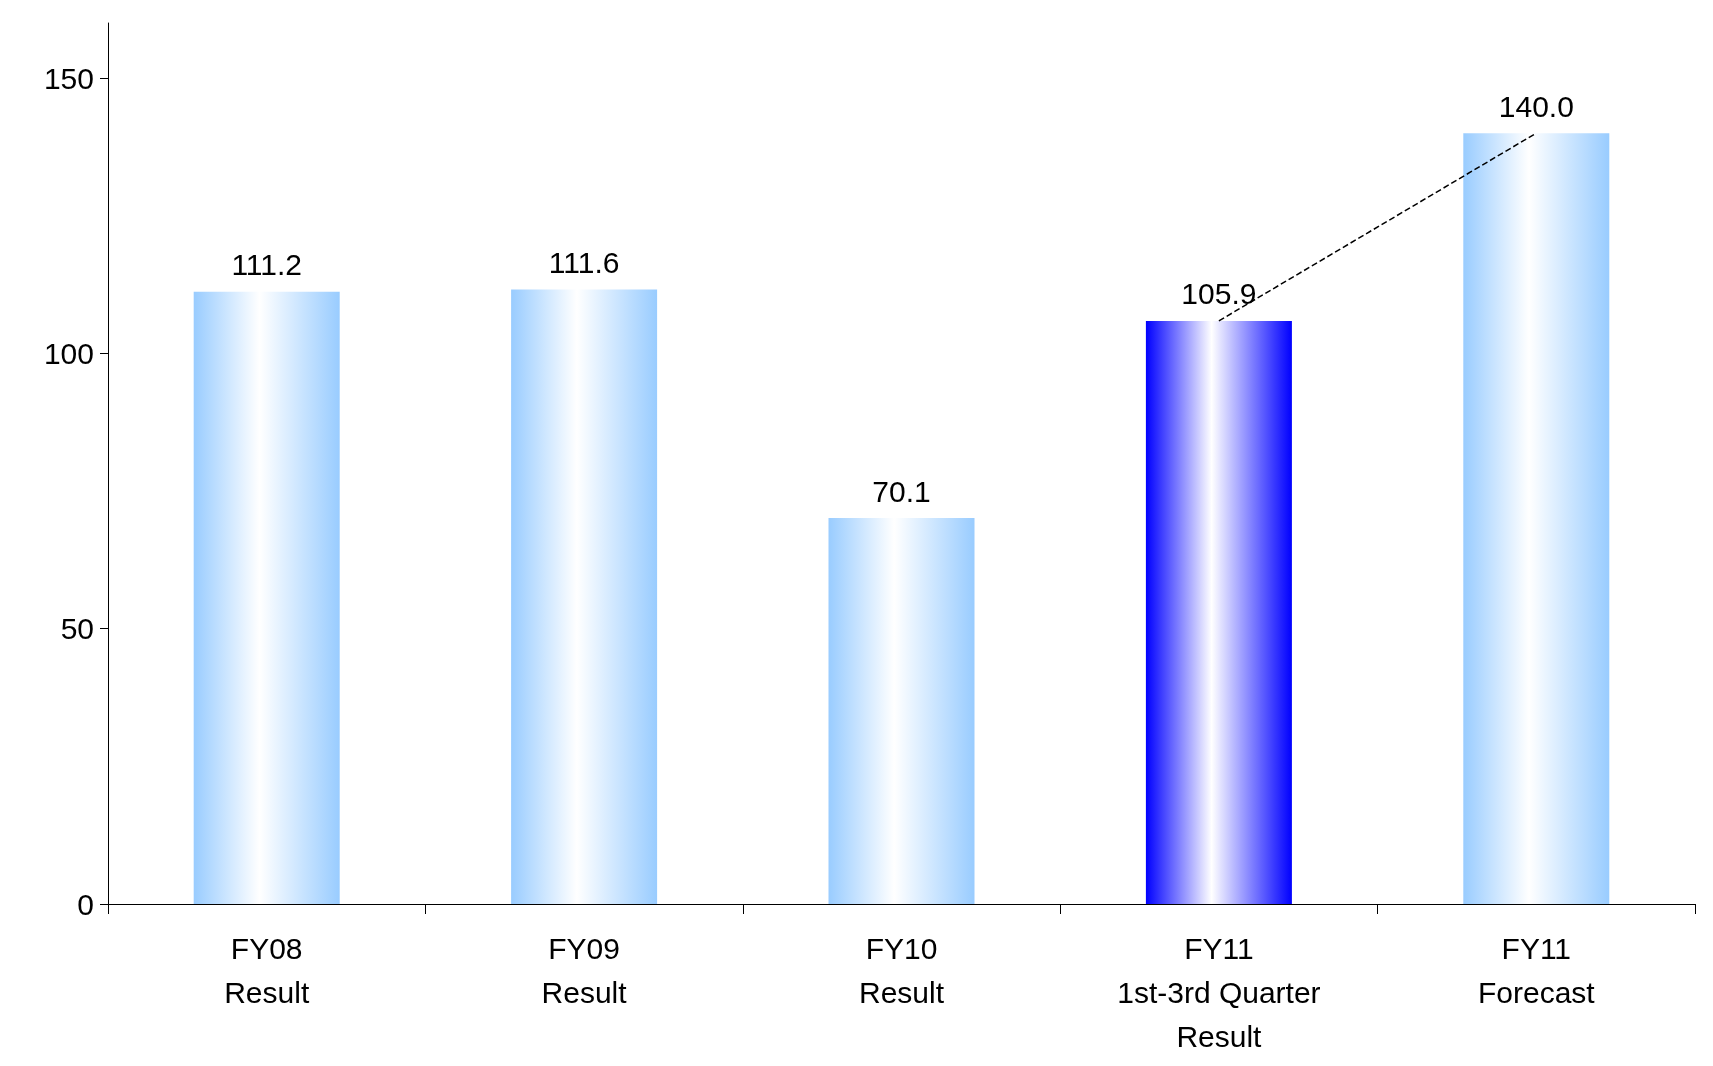 This screenshot has width=1713, height=1066. Describe the element at coordinates (584, 970) in the screenshot. I see `x-tick-label: FY09 Result` at that location.